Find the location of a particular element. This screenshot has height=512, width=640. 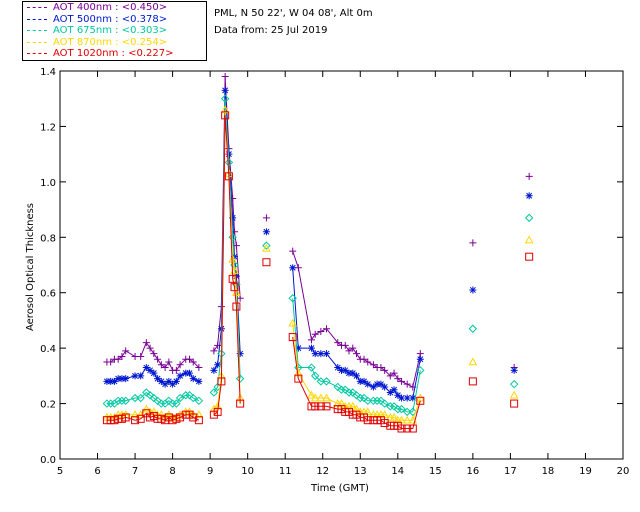

legend-label-1020nm: AOT 1020nm : <0.227> is located at coordinates (113, 53).